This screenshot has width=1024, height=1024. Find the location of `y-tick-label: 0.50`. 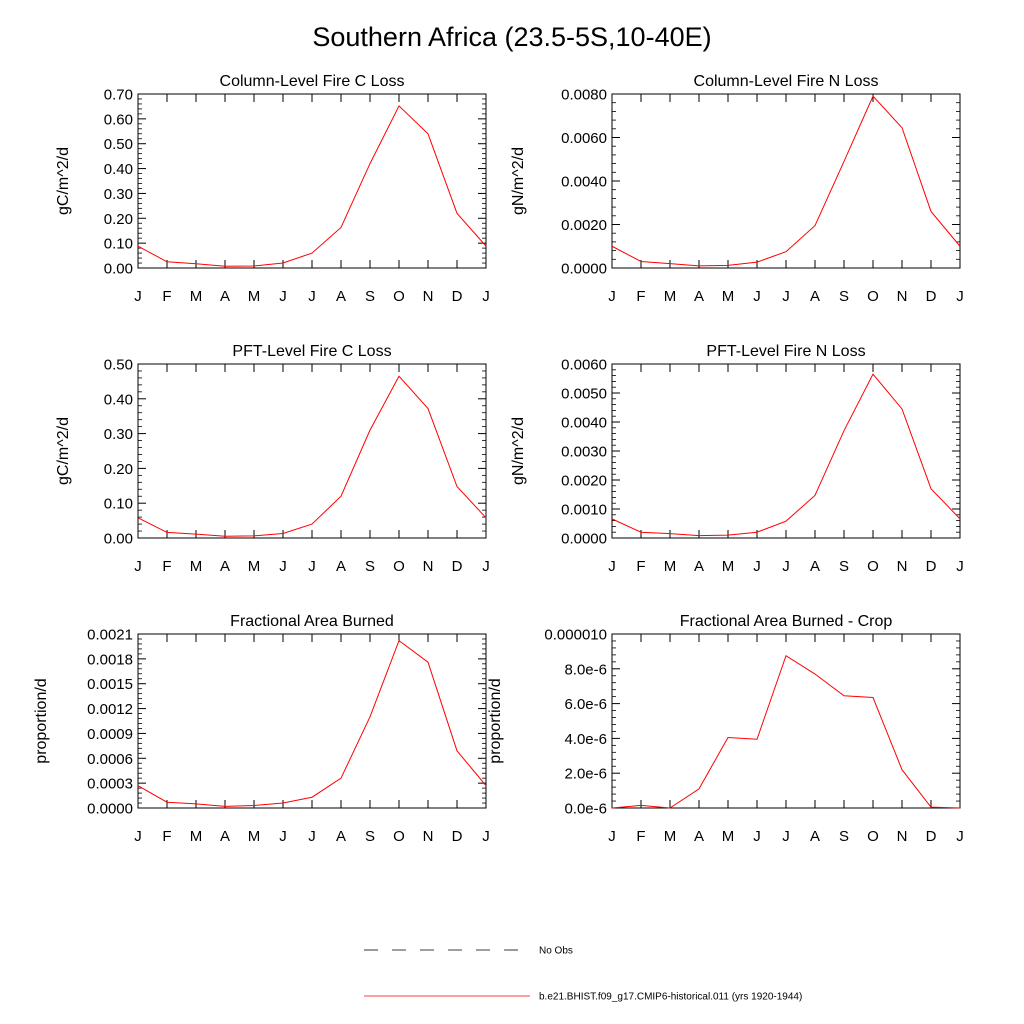

y-tick-label: 0.50 is located at coordinates (118, 144).